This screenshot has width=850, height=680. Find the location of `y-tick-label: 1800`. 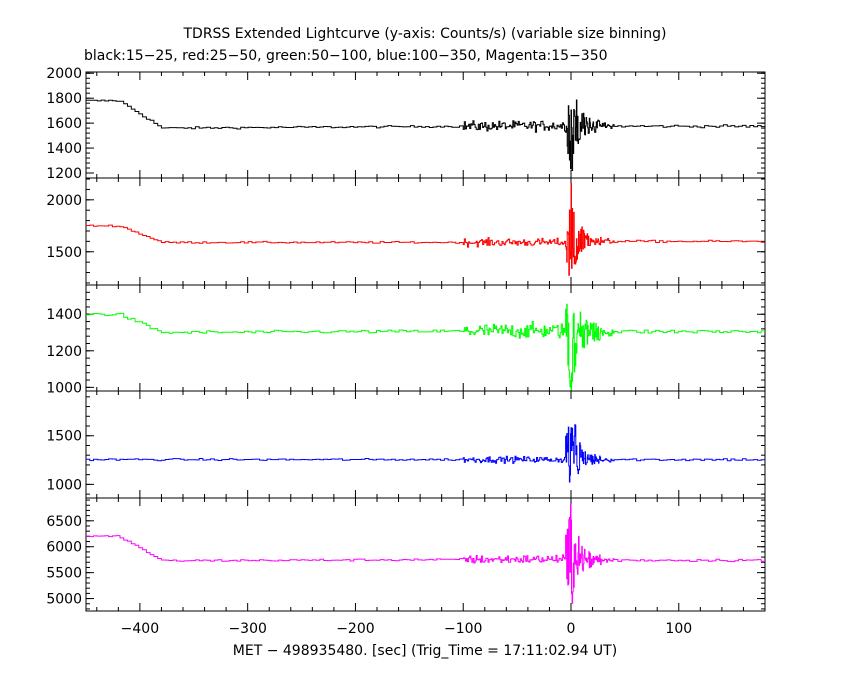

y-tick-label: 1800 is located at coordinates (64, 99).